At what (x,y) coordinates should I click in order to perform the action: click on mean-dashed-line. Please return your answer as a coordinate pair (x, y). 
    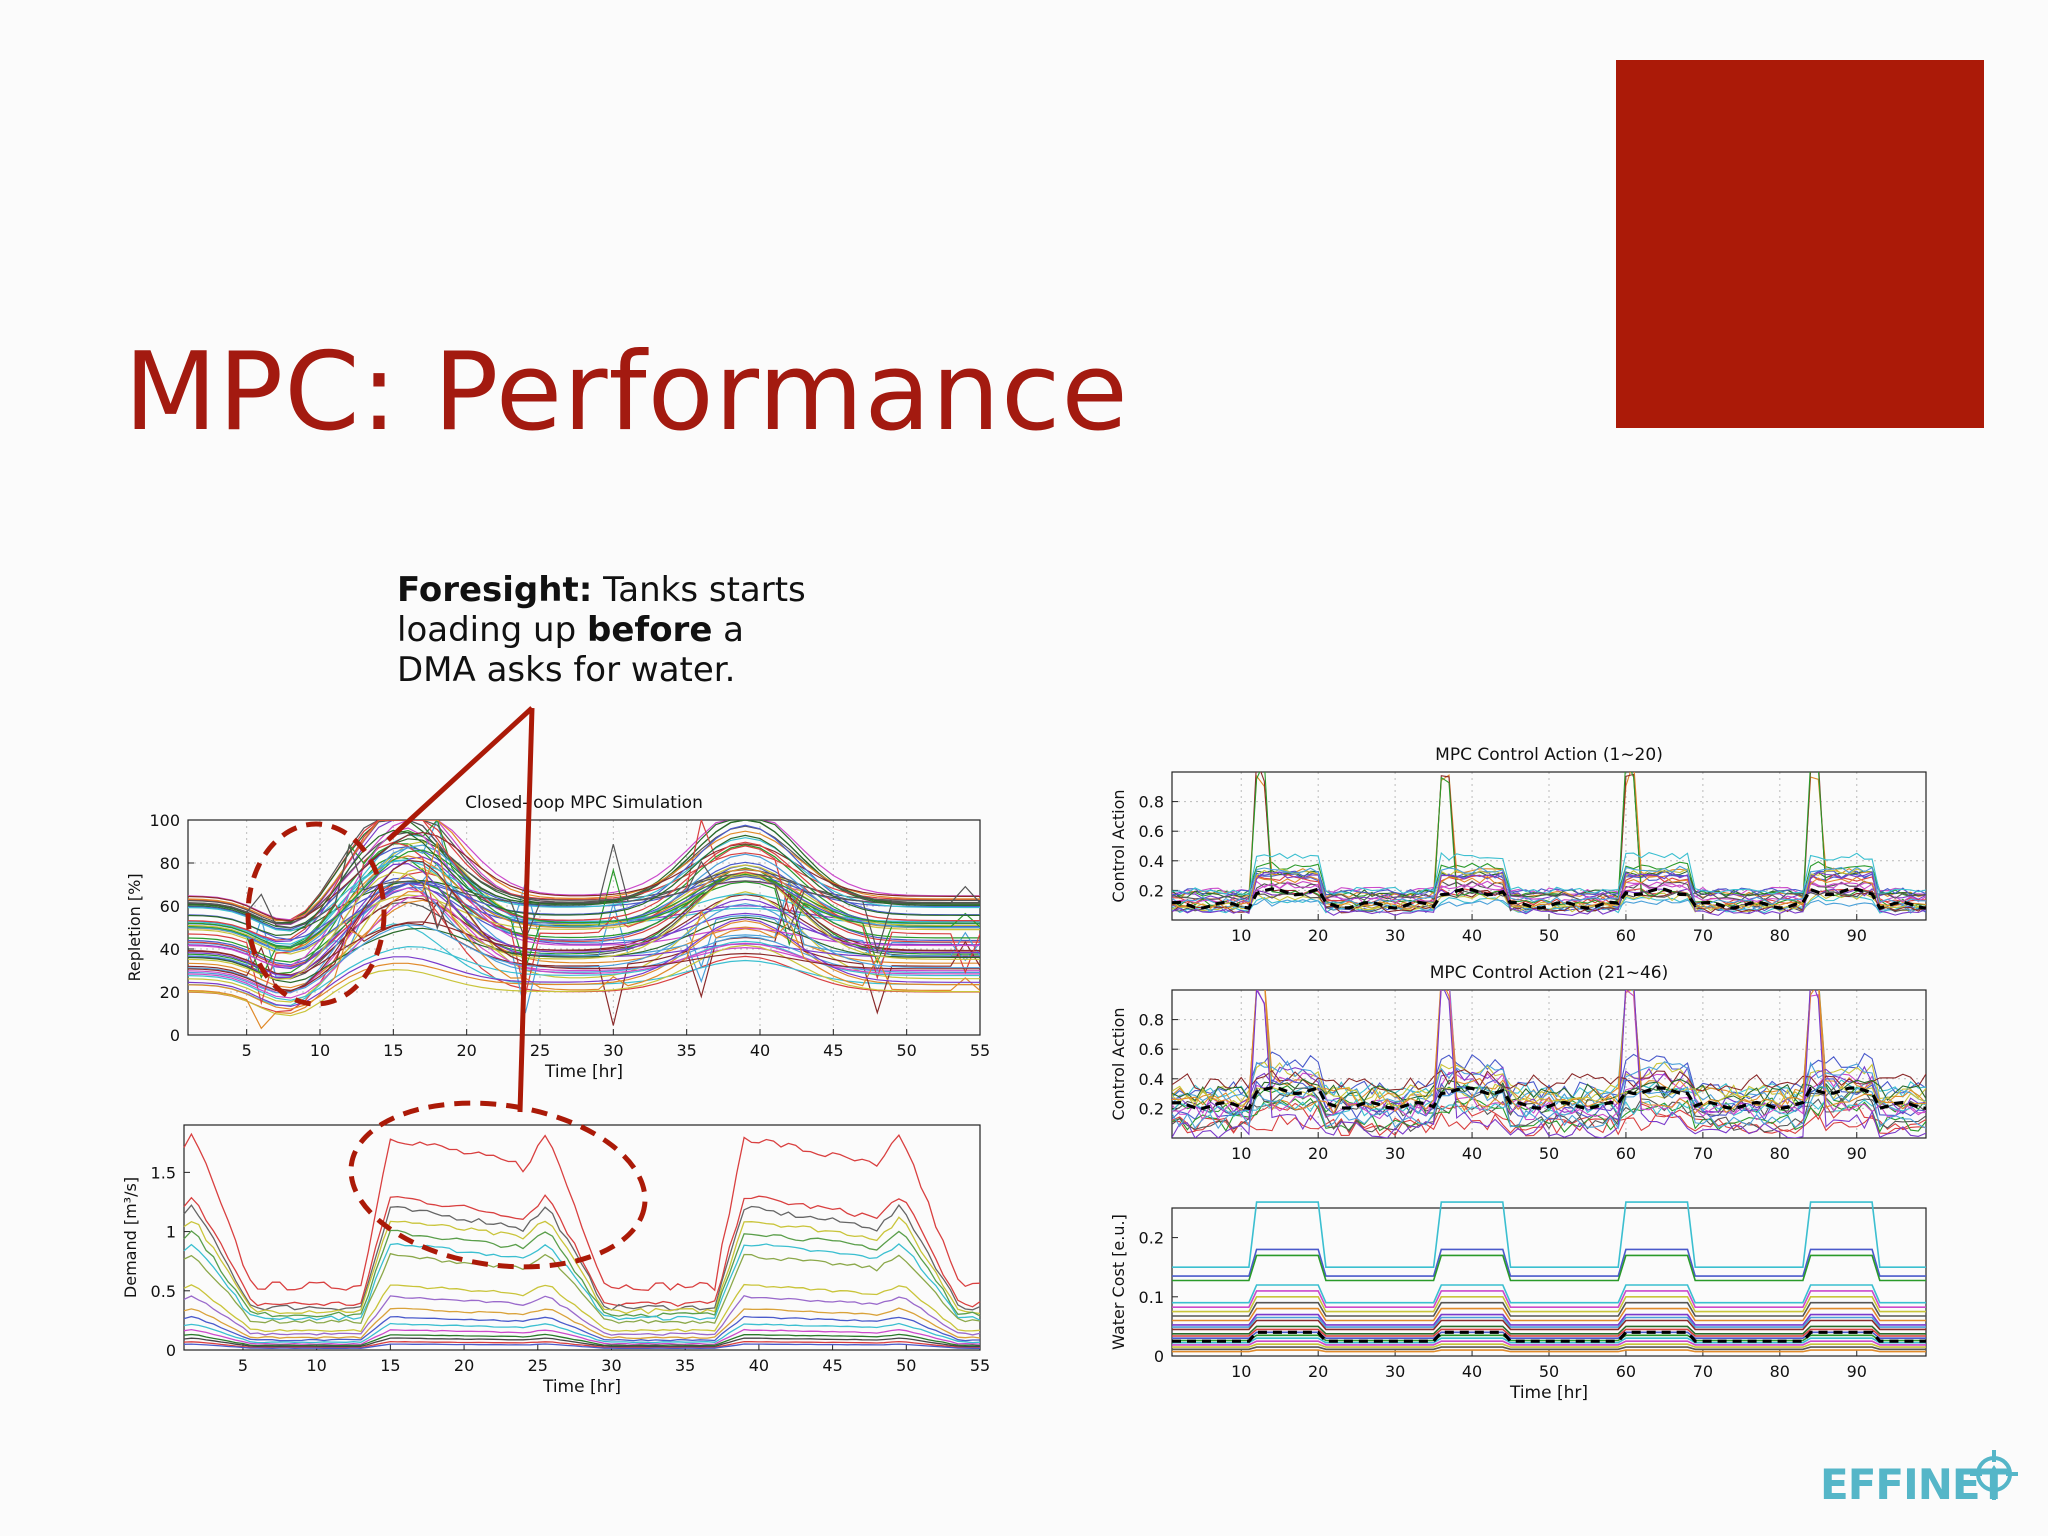
    Looking at the image, I should click on (1549, 1098).